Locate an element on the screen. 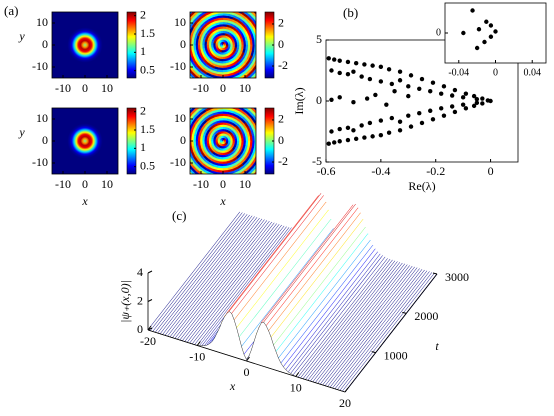 This screenshot has width=554, height=416. panel-label: (b) is located at coordinates (350, 12).